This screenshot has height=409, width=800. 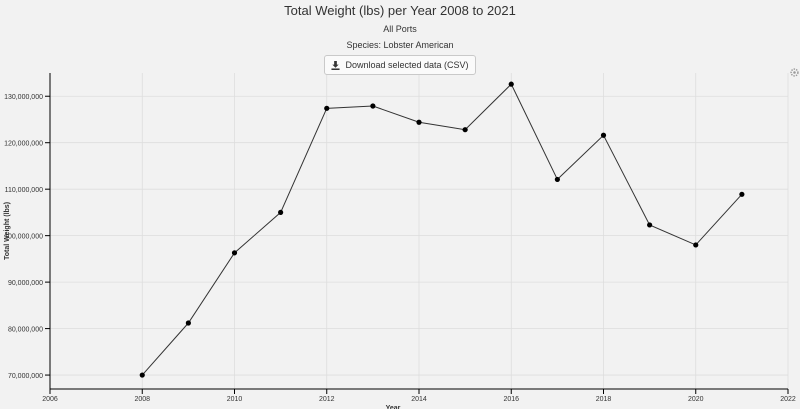 What do you see at coordinates (788, 399) in the screenshot?
I see `x-tick-label: 2022` at bounding box center [788, 399].